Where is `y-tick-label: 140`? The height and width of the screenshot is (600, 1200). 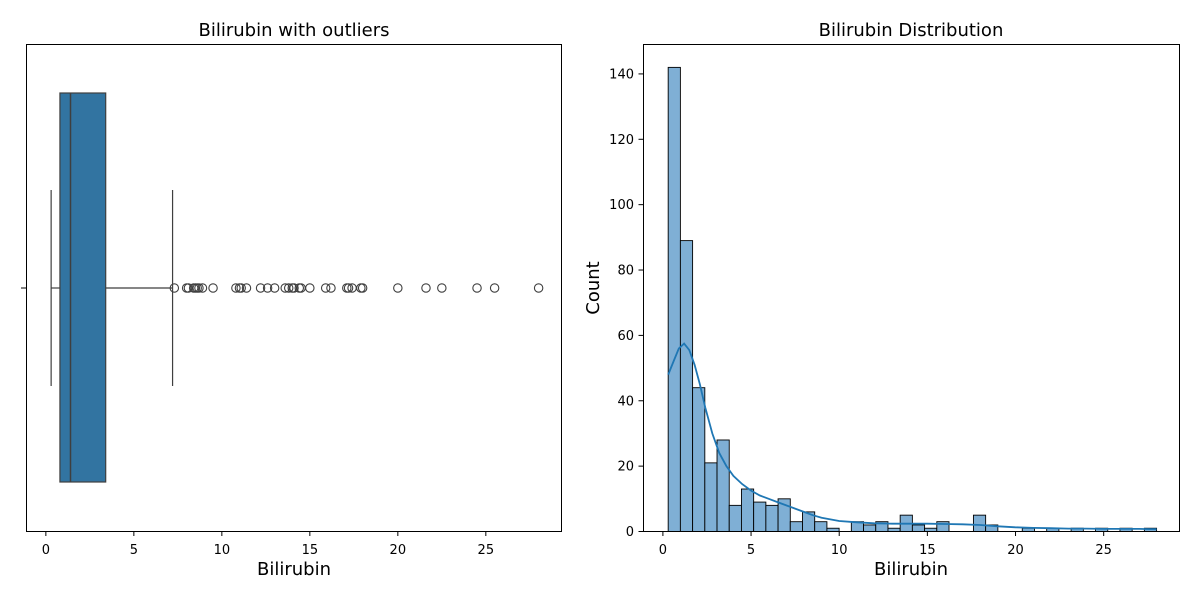
y-tick-label: 140 is located at coordinates (621, 74).